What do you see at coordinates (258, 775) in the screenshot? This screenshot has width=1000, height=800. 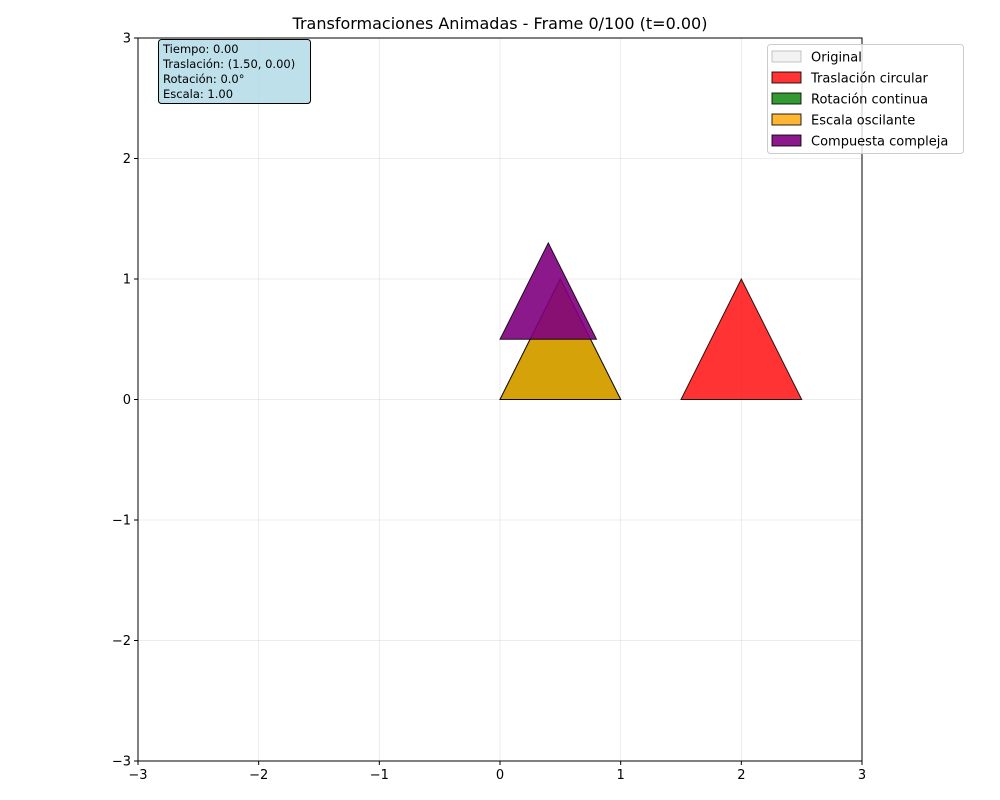 I see `x-tick-label: −2` at bounding box center [258, 775].